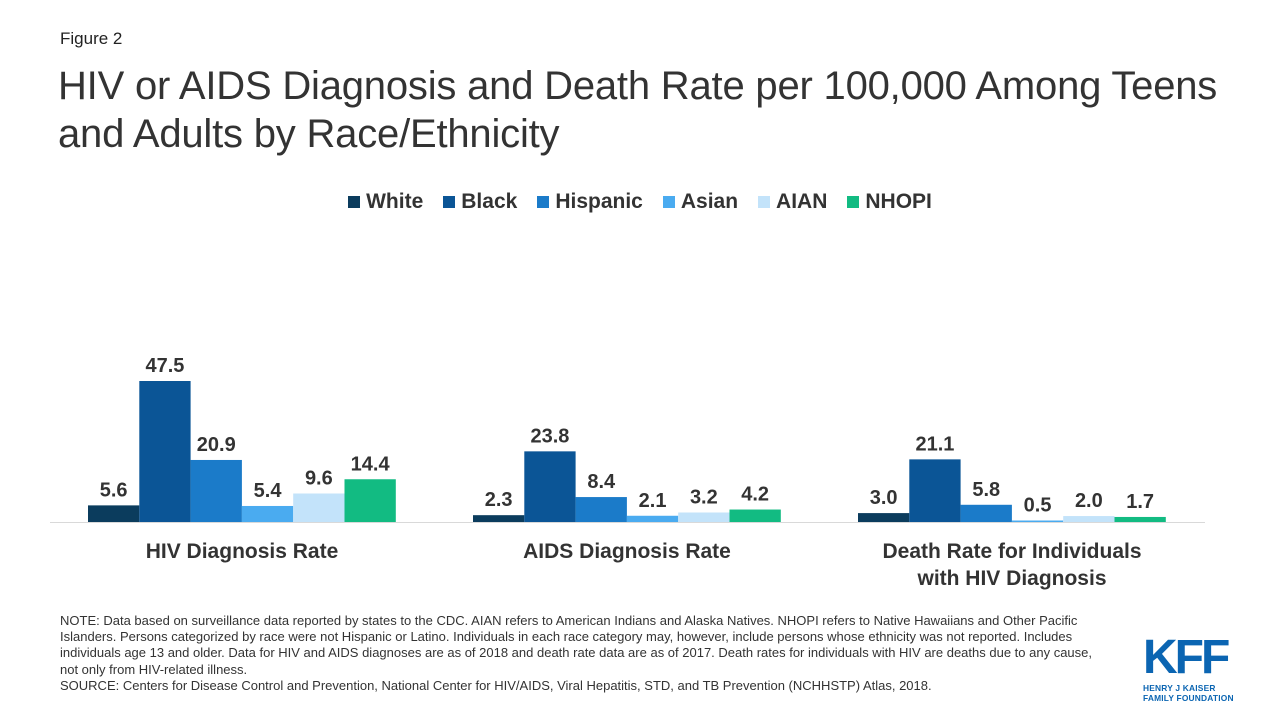 This screenshot has width=1280, height=720. What do you see at coordinates (627, 551) in the screenshot?
I see `category-label: AIDS Diagnosis Rate` at bounding box center [627, 551].